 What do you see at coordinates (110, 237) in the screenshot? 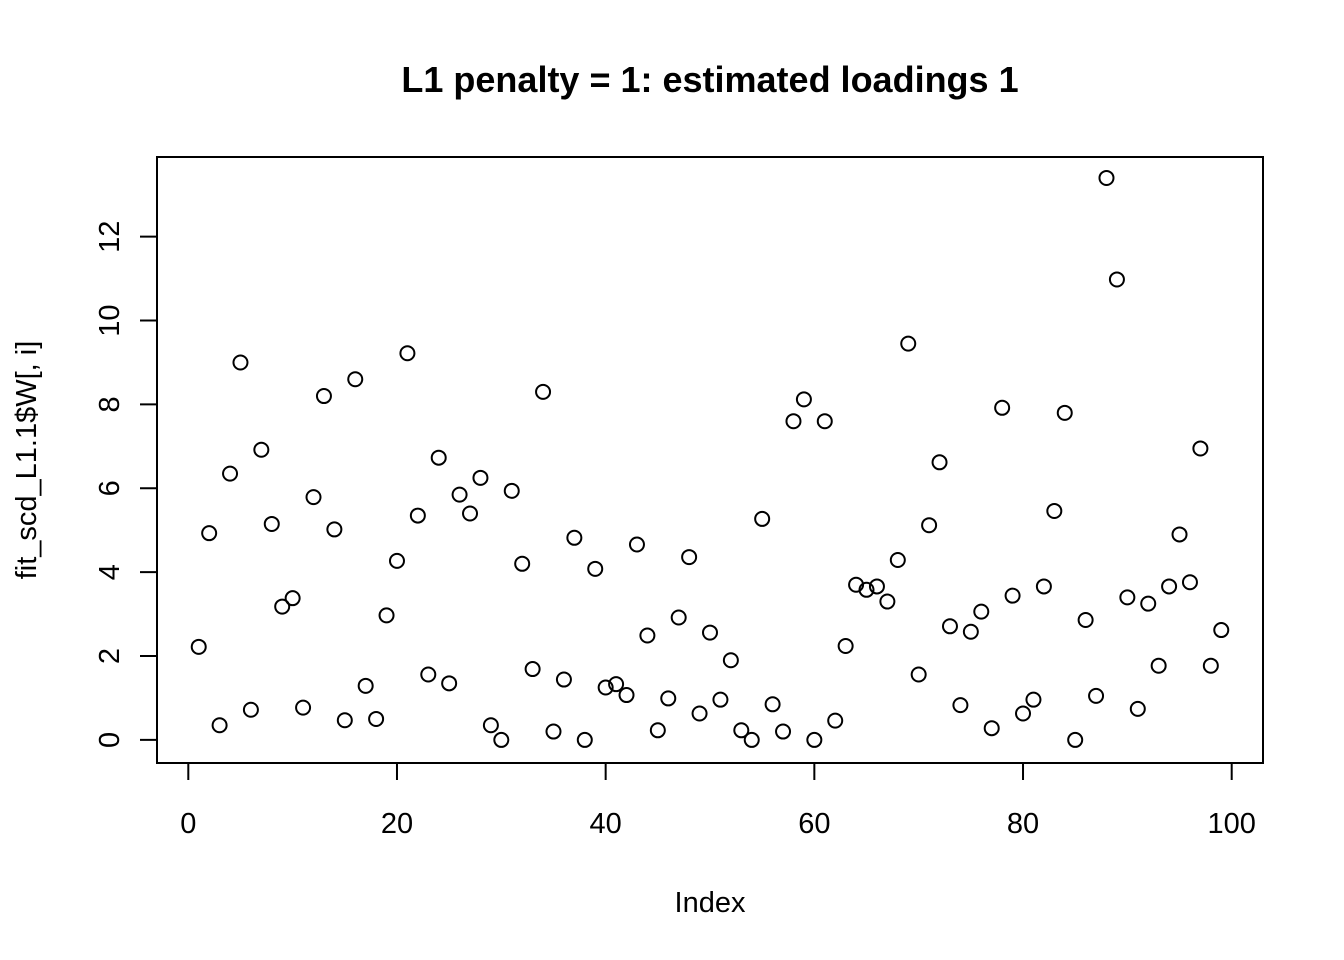
I see `y-tick-label: 12` at bounding box center [110, 237].